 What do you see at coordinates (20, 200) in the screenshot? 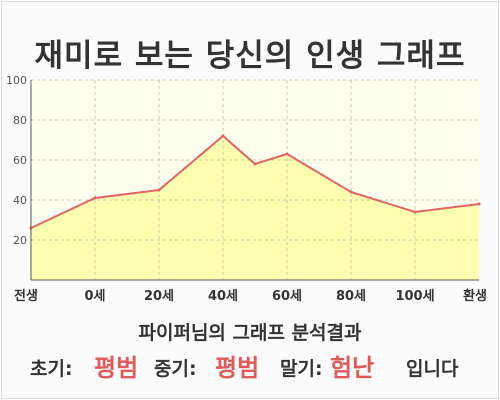
I see `y-tick-label: 40` at bounding box center [20, 200].